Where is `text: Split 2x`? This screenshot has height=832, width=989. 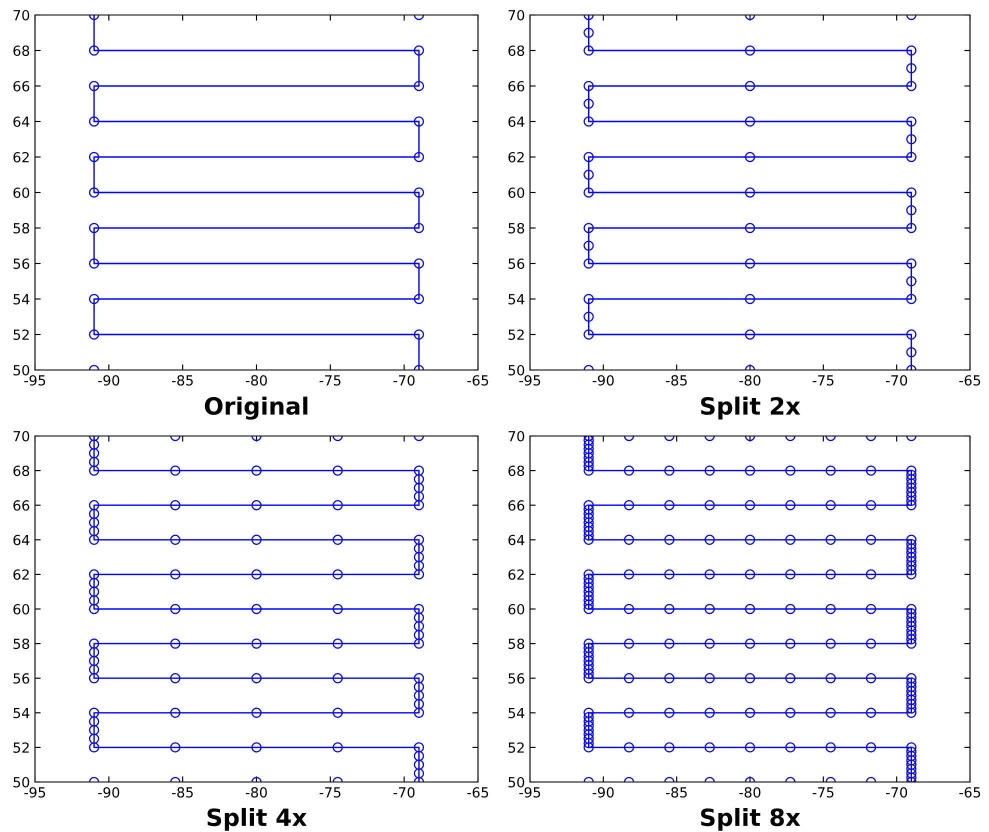
text: Split 2x is located at coordinates (750, 408).